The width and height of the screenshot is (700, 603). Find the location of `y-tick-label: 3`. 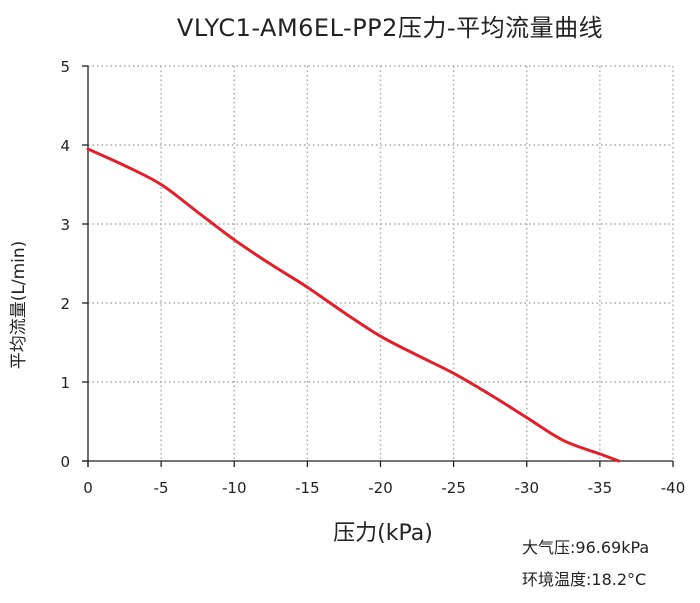

y-tick-label: 3 is located at coordinates (65, 225).